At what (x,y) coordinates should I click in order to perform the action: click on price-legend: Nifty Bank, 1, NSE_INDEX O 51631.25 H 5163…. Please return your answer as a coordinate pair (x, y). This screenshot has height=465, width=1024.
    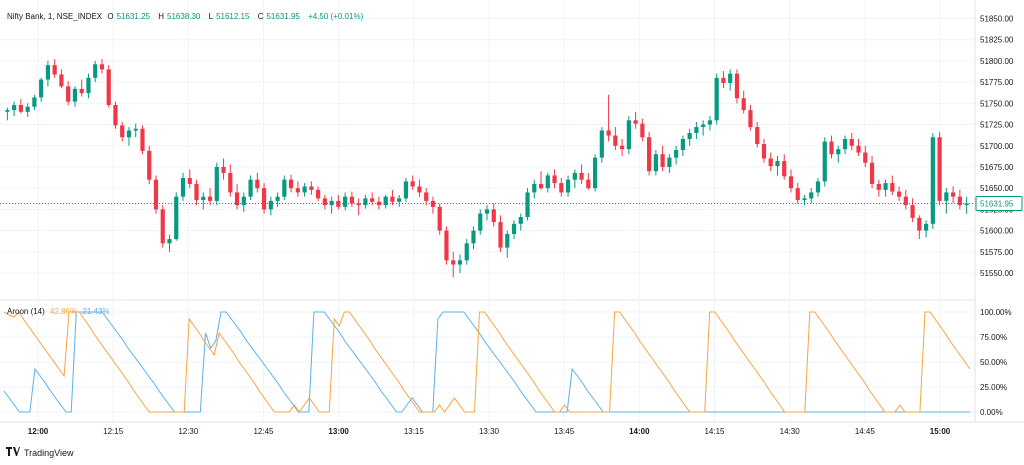
    Looking at the image, I should click on (186, 16).